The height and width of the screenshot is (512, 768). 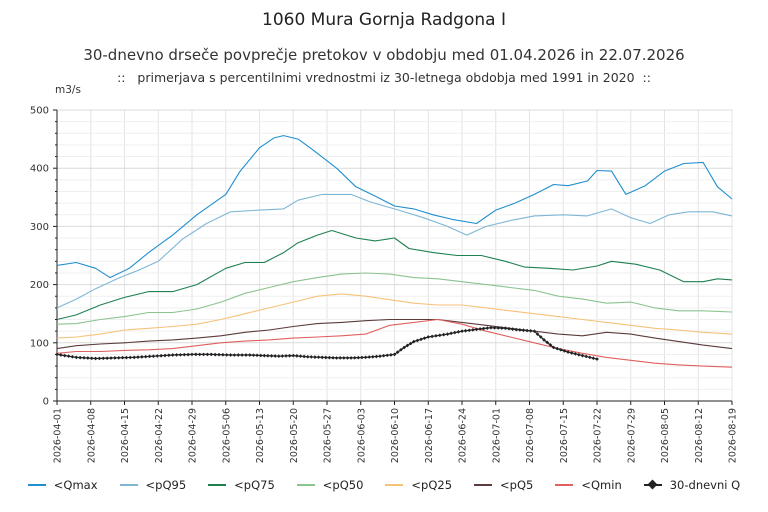 I want to click on x-tick-label: 2026-07-08, so click(x=530, y=435).